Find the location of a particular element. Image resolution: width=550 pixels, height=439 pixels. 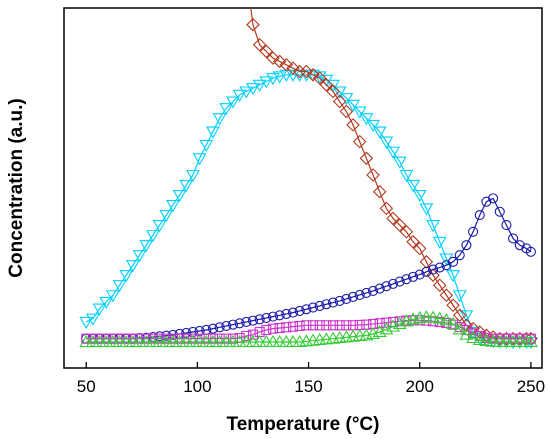

triangle-up-series is located at coordinates (308, 329).